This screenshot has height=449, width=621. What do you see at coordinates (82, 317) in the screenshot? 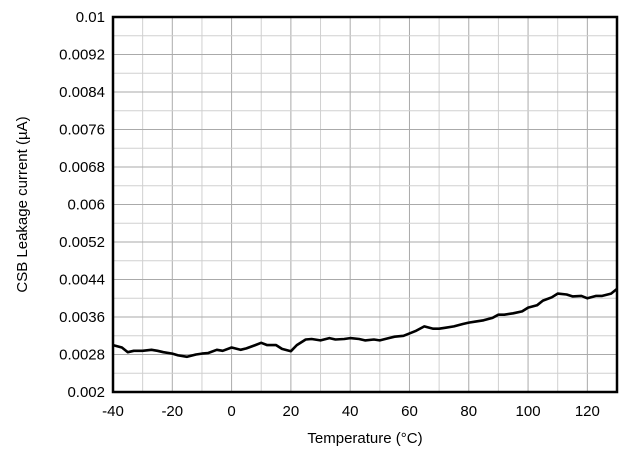
I see `y-tick-label: 0.0036` at bounding box center [82, 317].